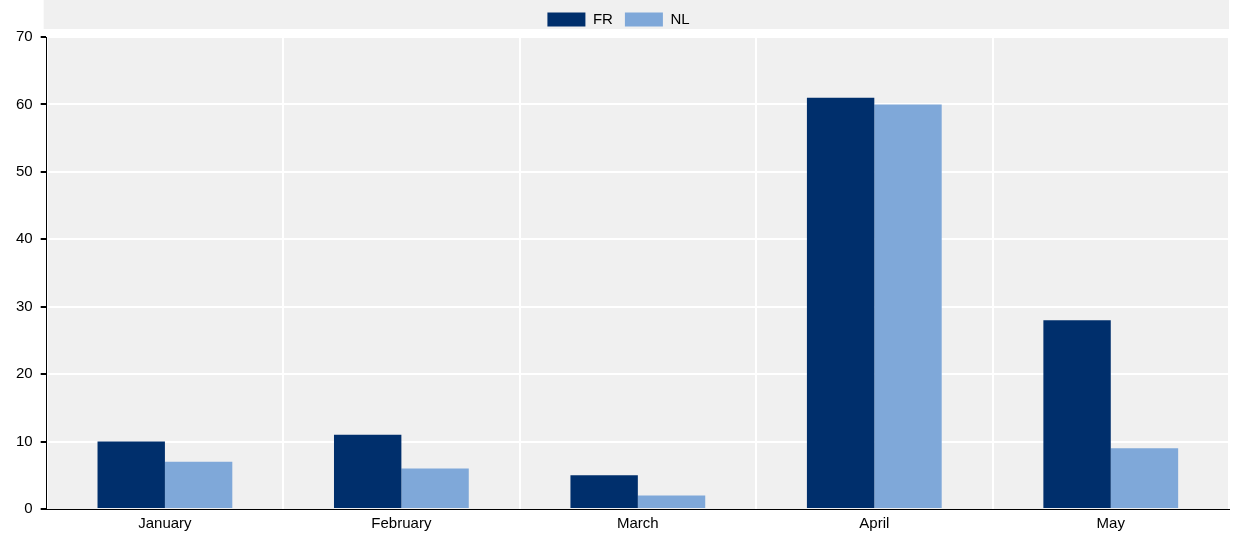  I want to click on x-tick-label: May, so click(1111, 523).